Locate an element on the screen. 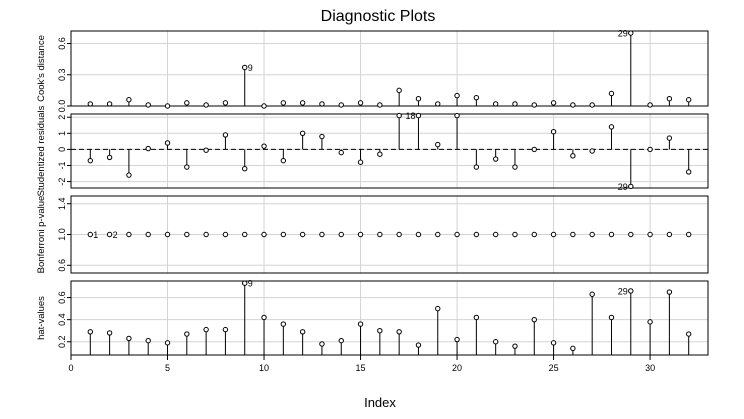  y-axis-label: Bonferroni p-value is located at coordinates (41, 235).